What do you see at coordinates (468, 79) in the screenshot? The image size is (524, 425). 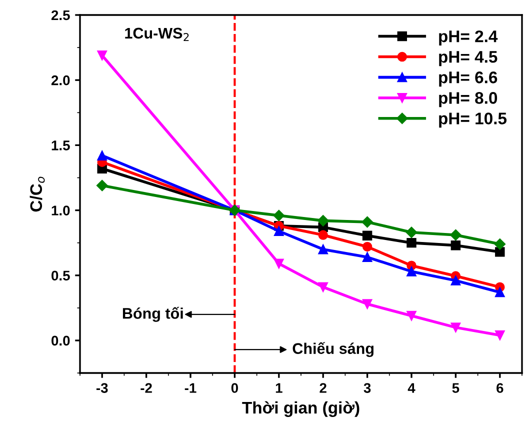 I see `legend-label: pH= 6.6` at bounding box center [468, 79].